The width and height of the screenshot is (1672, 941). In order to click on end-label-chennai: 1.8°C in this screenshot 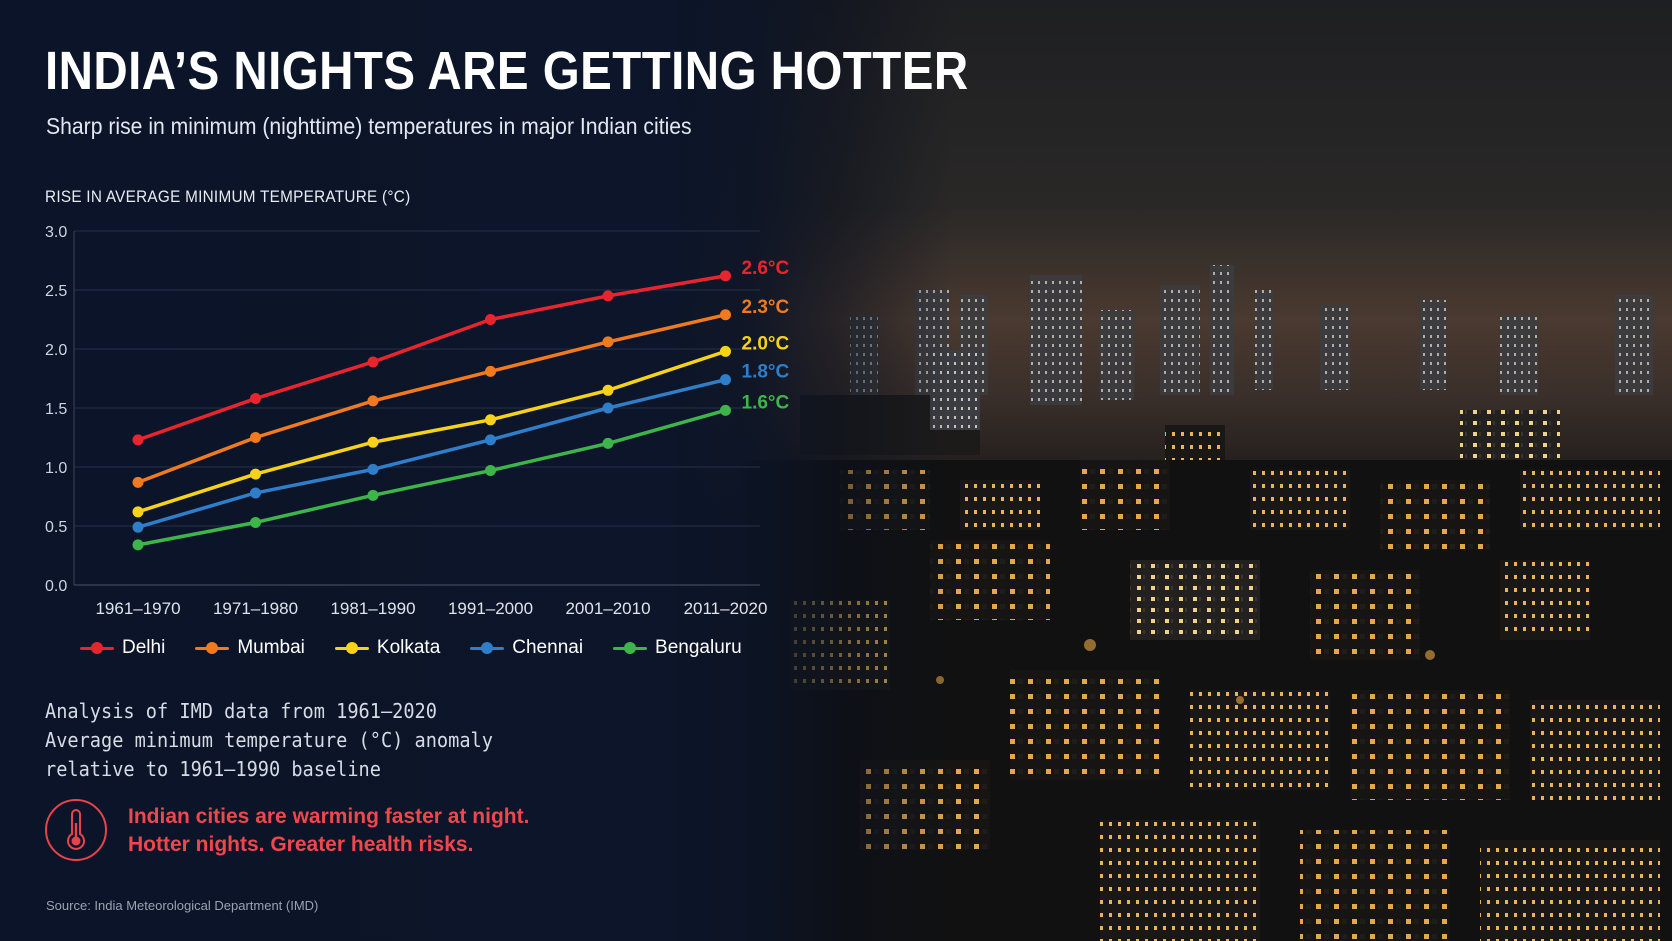, I will do `click(766, 372)`.